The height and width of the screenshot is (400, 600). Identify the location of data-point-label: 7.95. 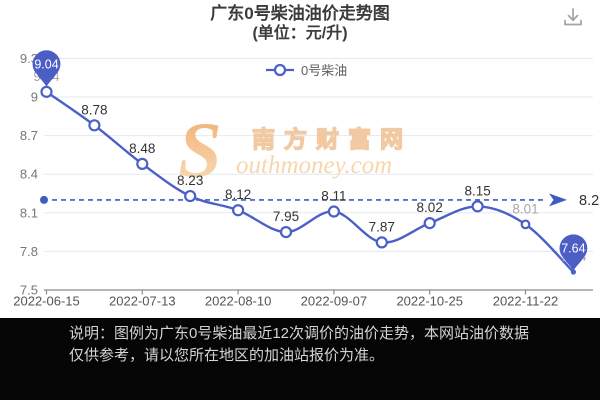
(286, 216).